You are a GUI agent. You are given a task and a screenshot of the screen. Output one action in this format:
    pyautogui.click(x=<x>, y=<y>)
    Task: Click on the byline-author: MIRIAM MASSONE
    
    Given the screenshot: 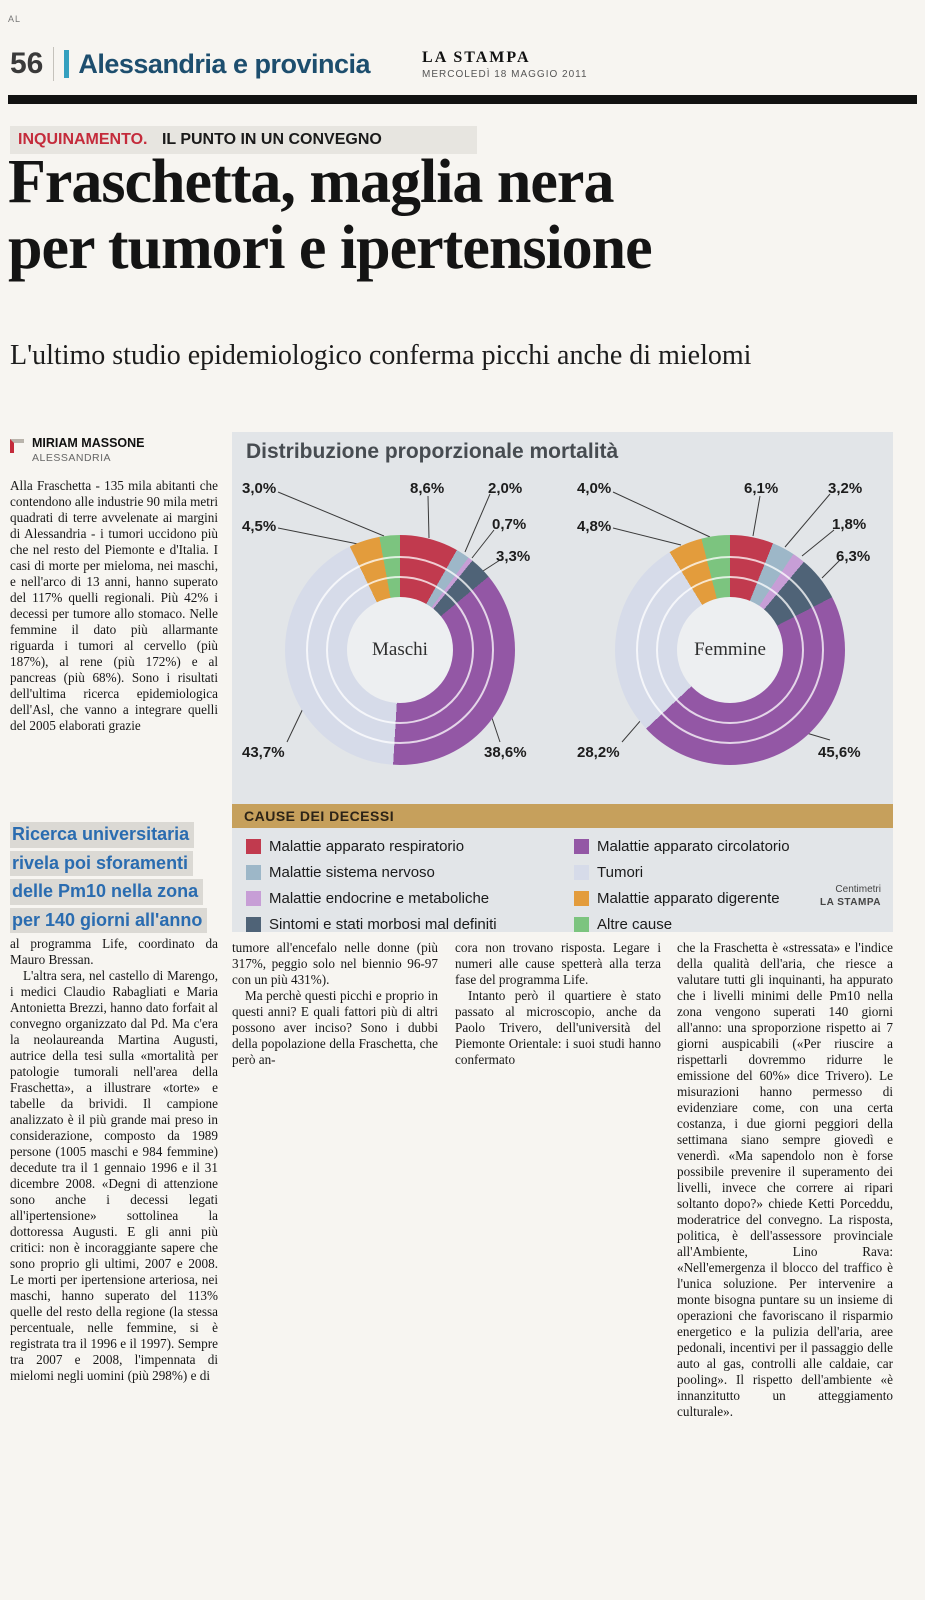 What is the action you would take?
    pyautogui.click(x=88, y=443)
    